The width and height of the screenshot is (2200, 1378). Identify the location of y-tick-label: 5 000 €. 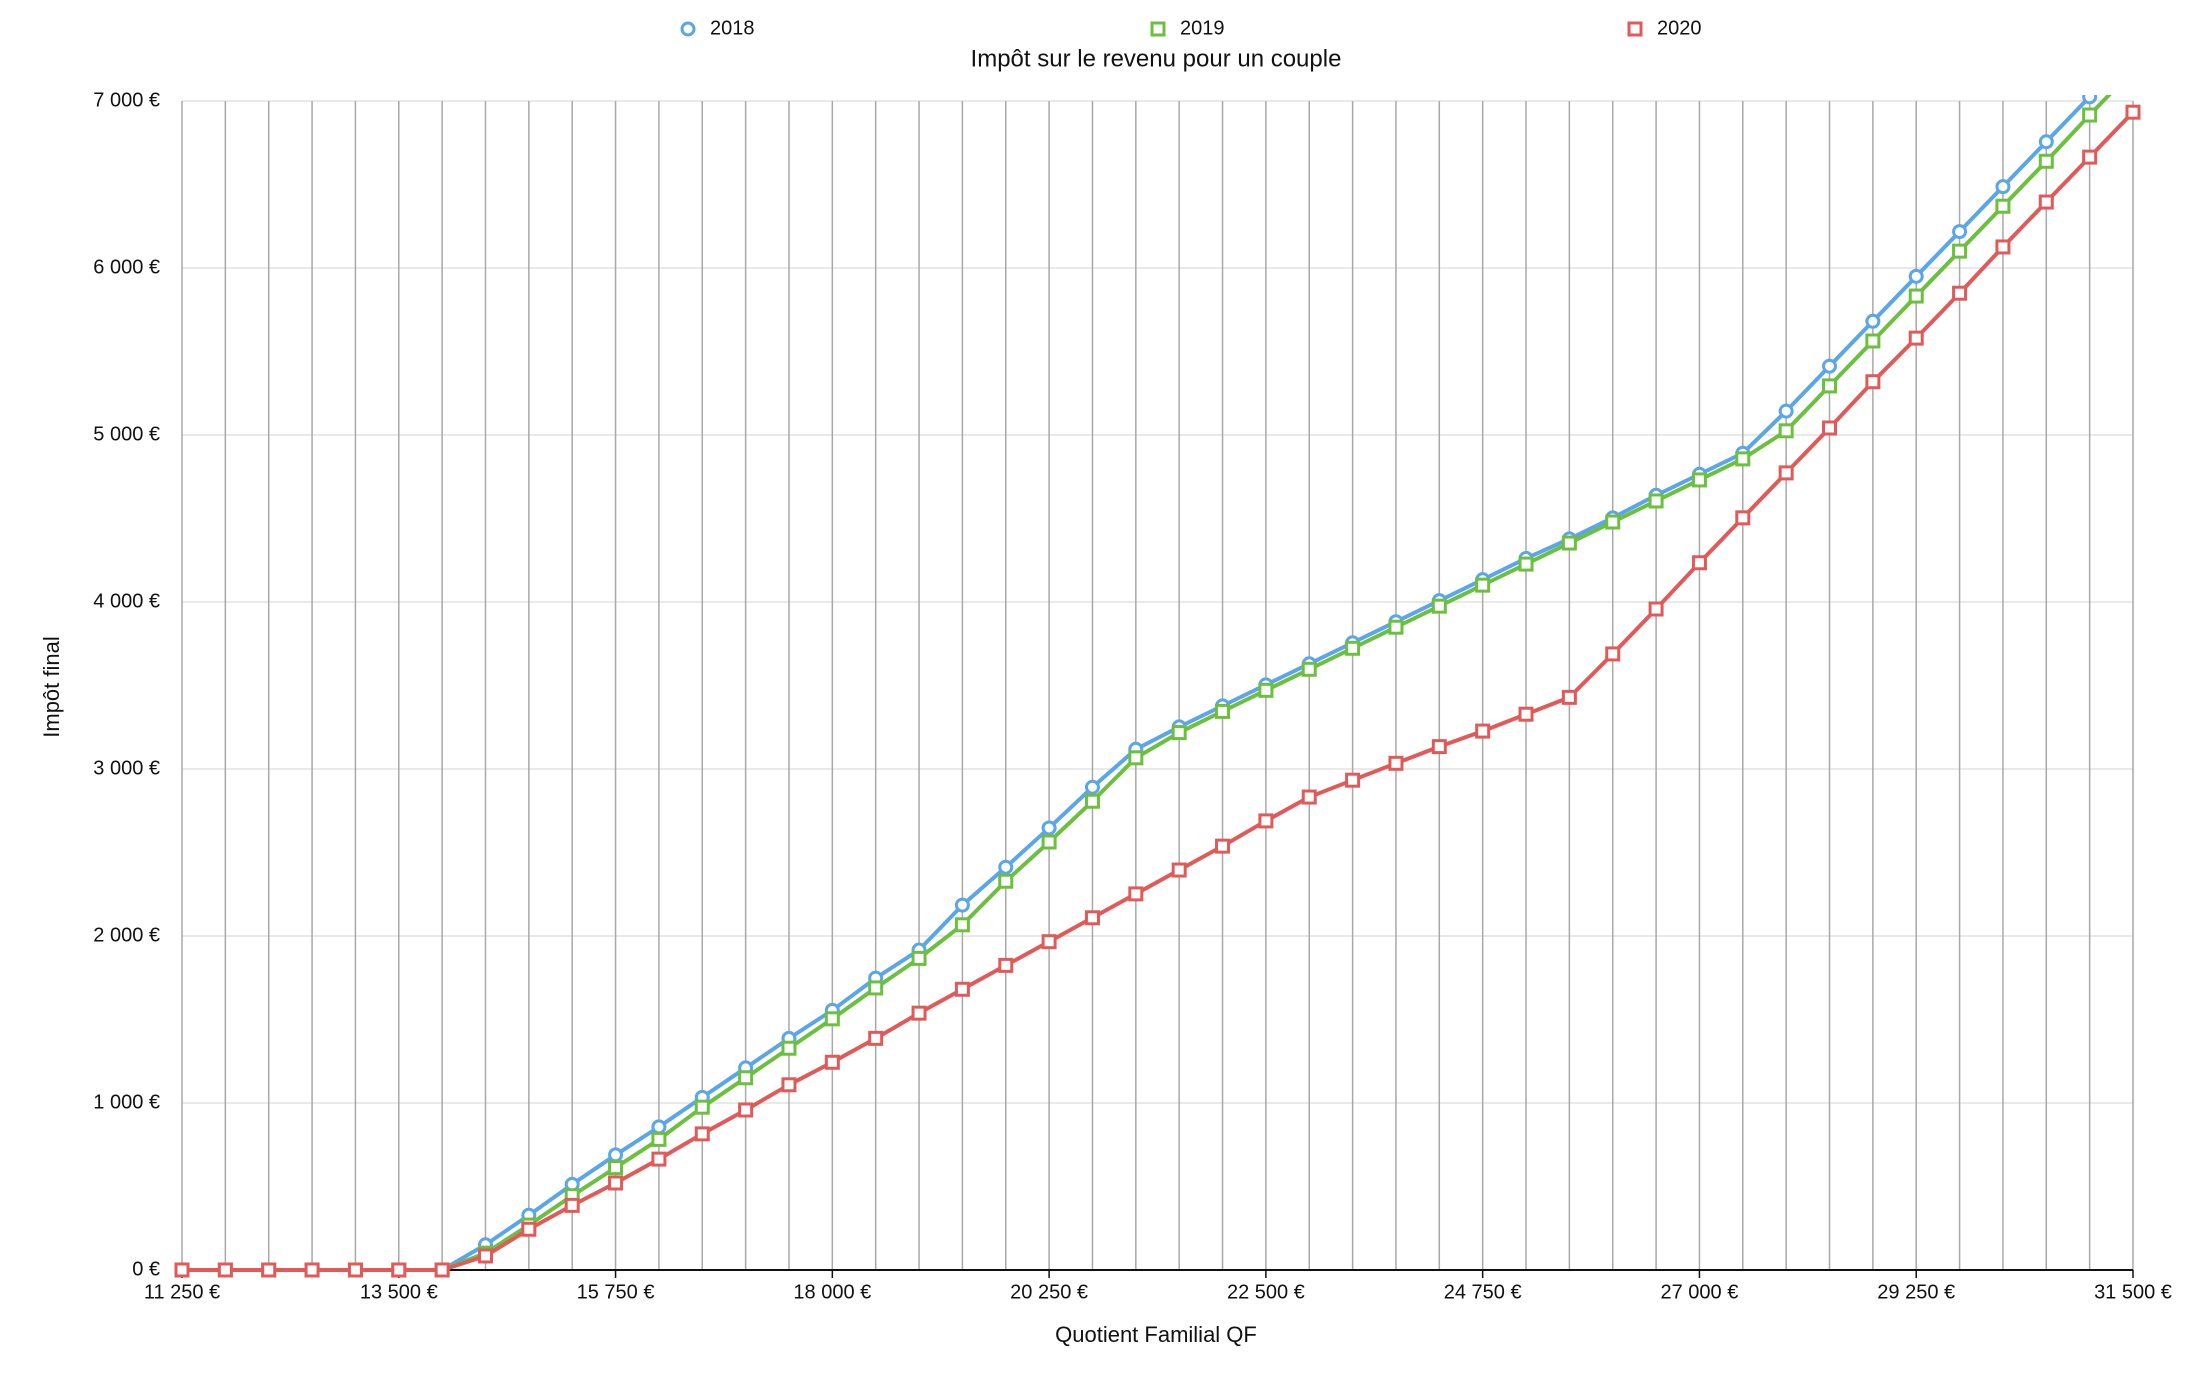
(126, 434).